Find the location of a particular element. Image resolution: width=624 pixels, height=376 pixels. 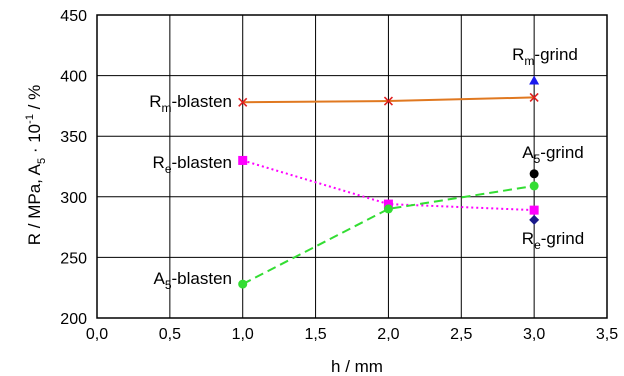

y-tick-label: 450 is located at coordinates (73, 16).